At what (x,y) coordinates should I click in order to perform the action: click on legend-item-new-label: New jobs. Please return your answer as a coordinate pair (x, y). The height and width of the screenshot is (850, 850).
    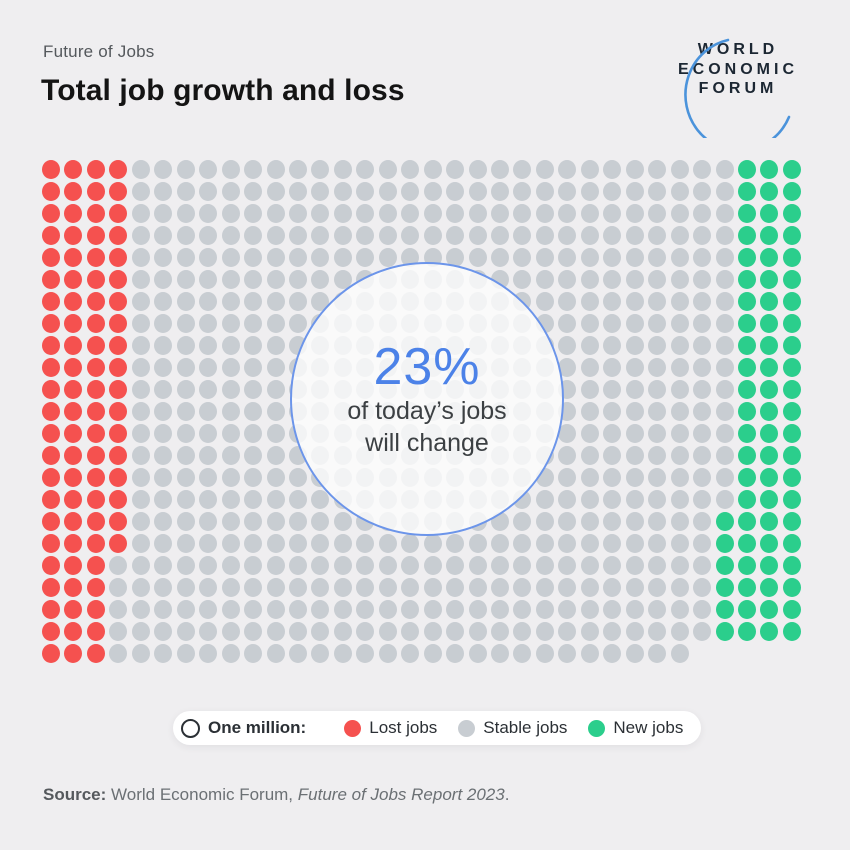
    Looking at the image, I should click on (648, 727).